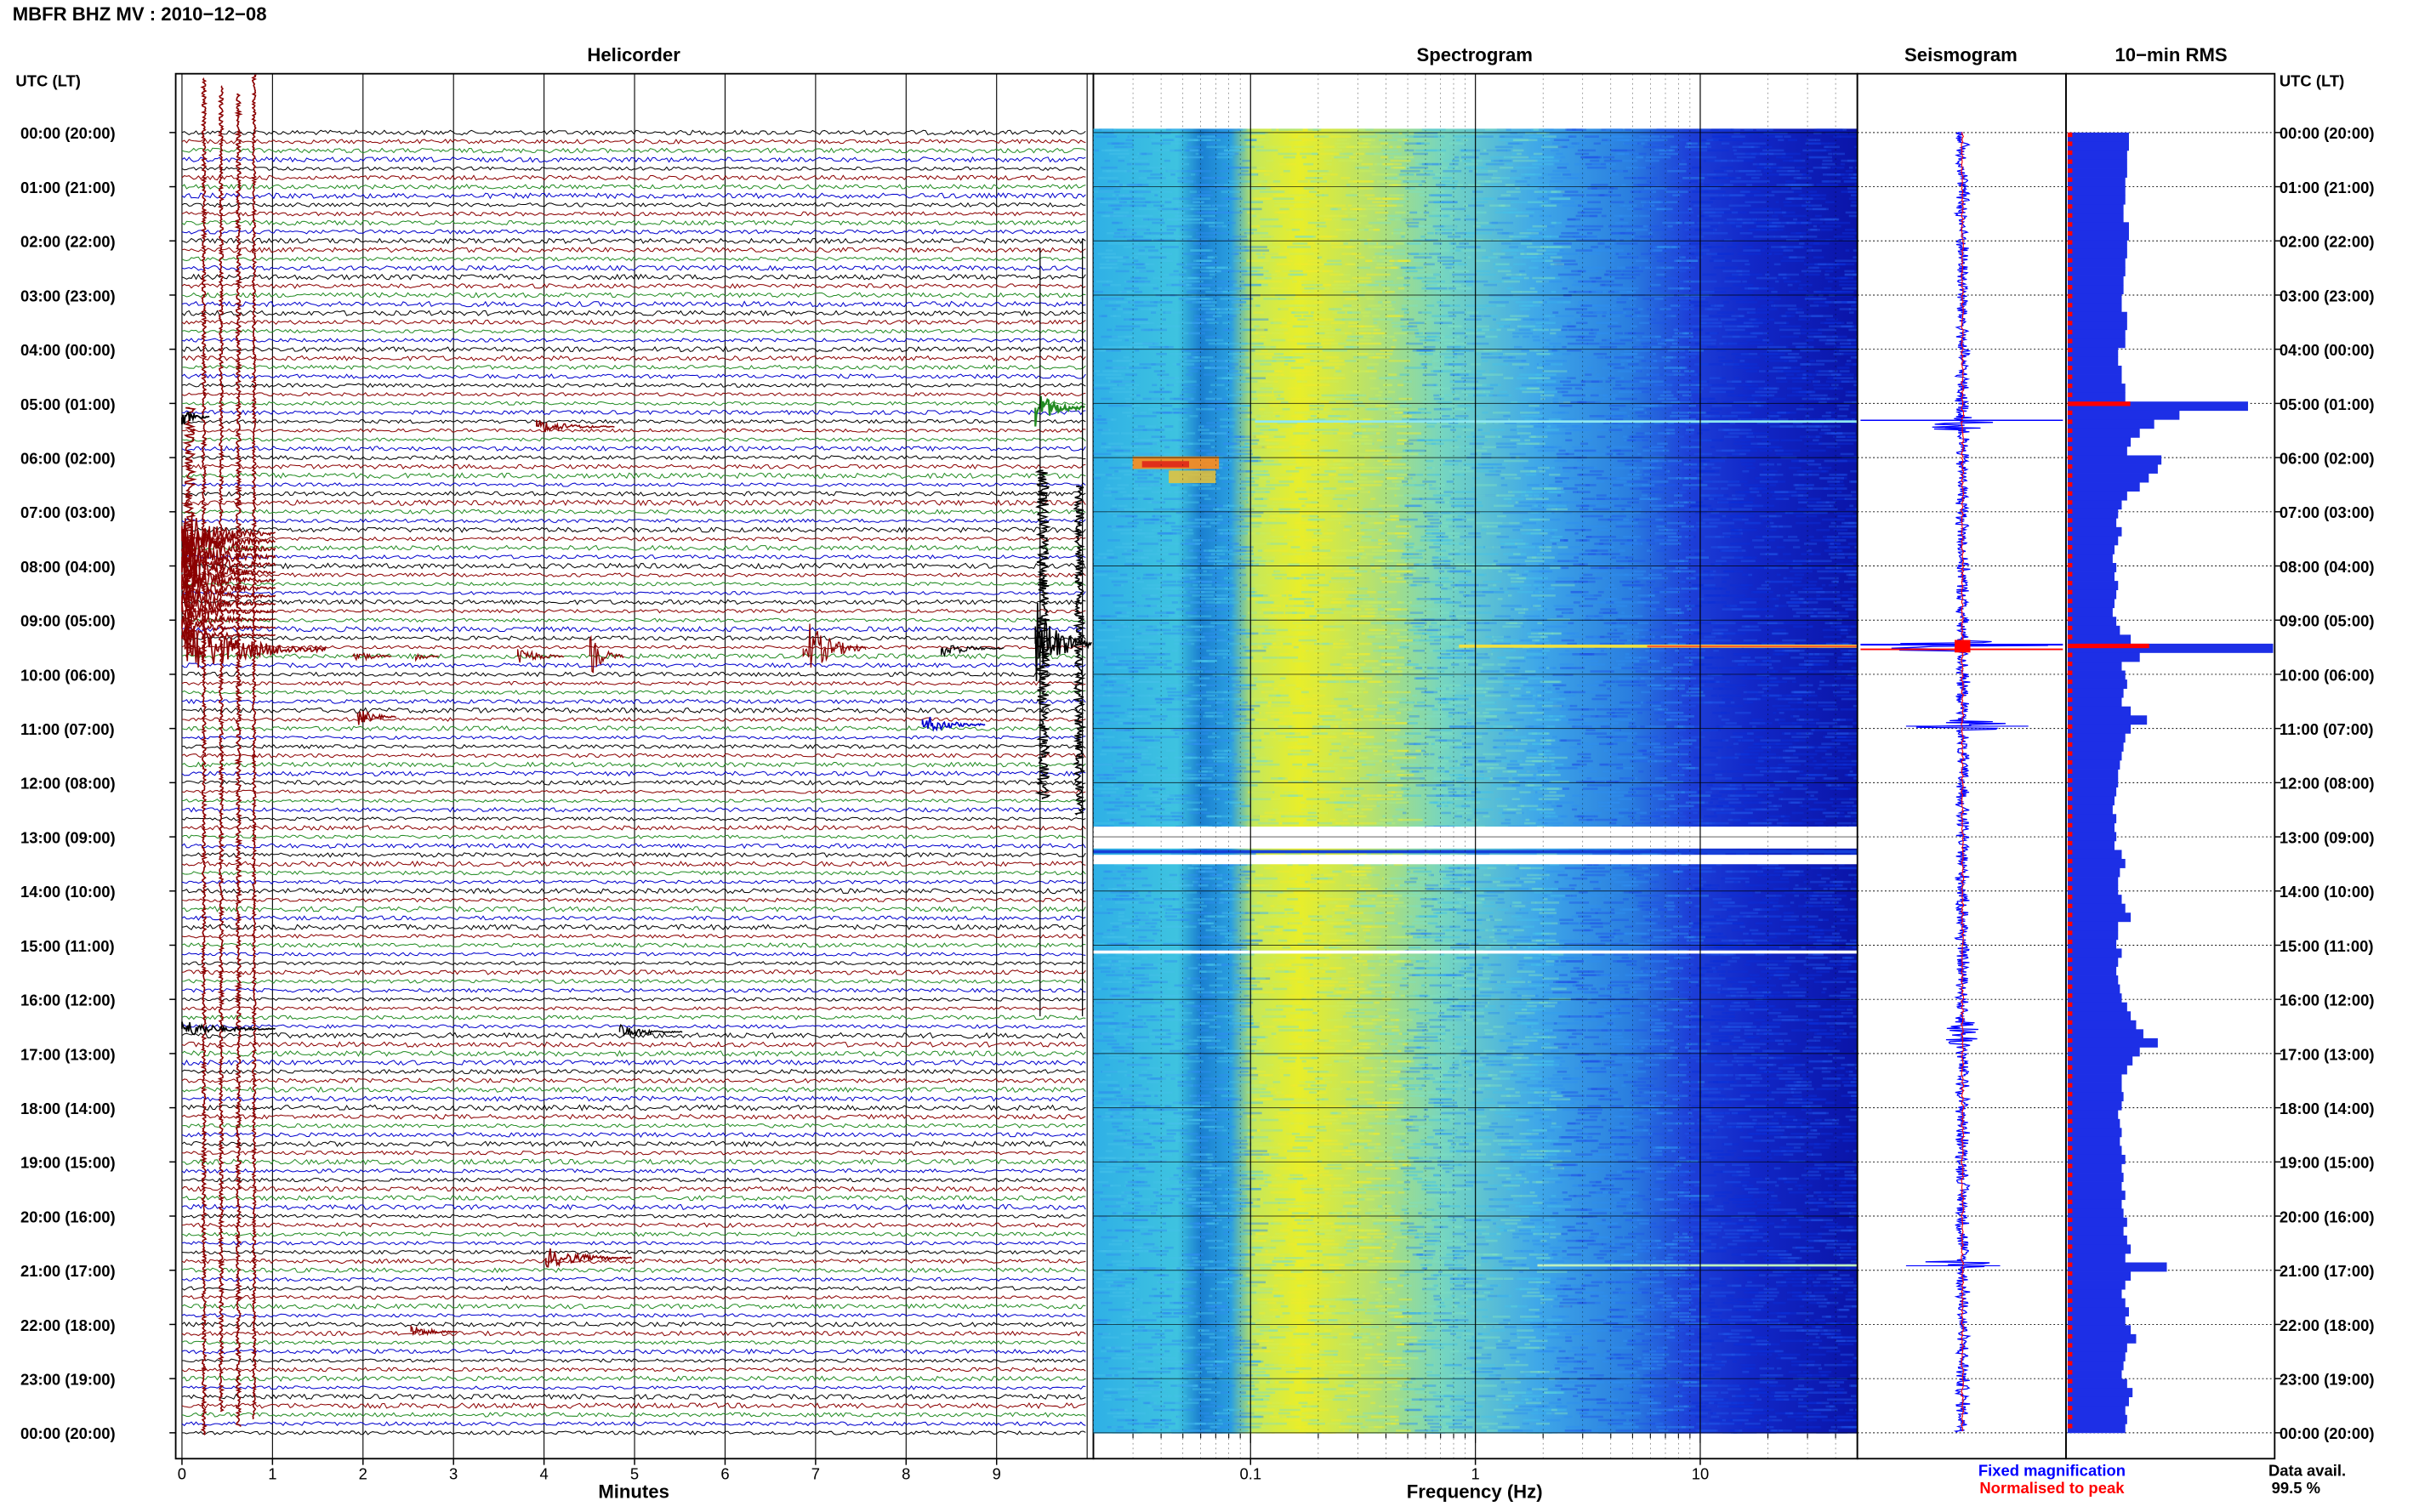 The image size is (2419, 1512). What do you see at coordinates (634, 1473) in the screenshot?
I see `helicorder-x-tick-label: 5` at bounding box center [634, 1473].